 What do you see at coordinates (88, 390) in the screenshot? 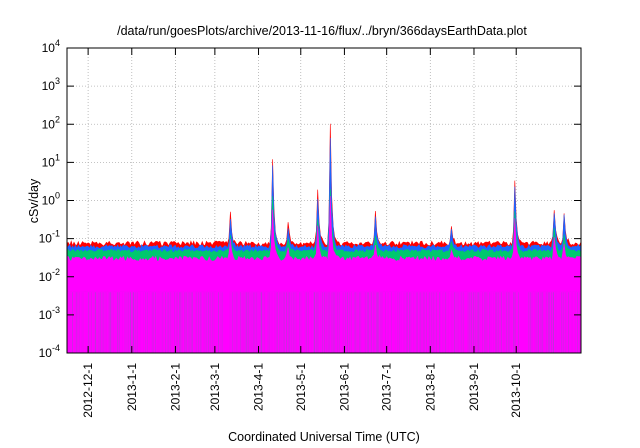
I see `x-tick-label: 2012-12-1` at bounding box center [88, 390].